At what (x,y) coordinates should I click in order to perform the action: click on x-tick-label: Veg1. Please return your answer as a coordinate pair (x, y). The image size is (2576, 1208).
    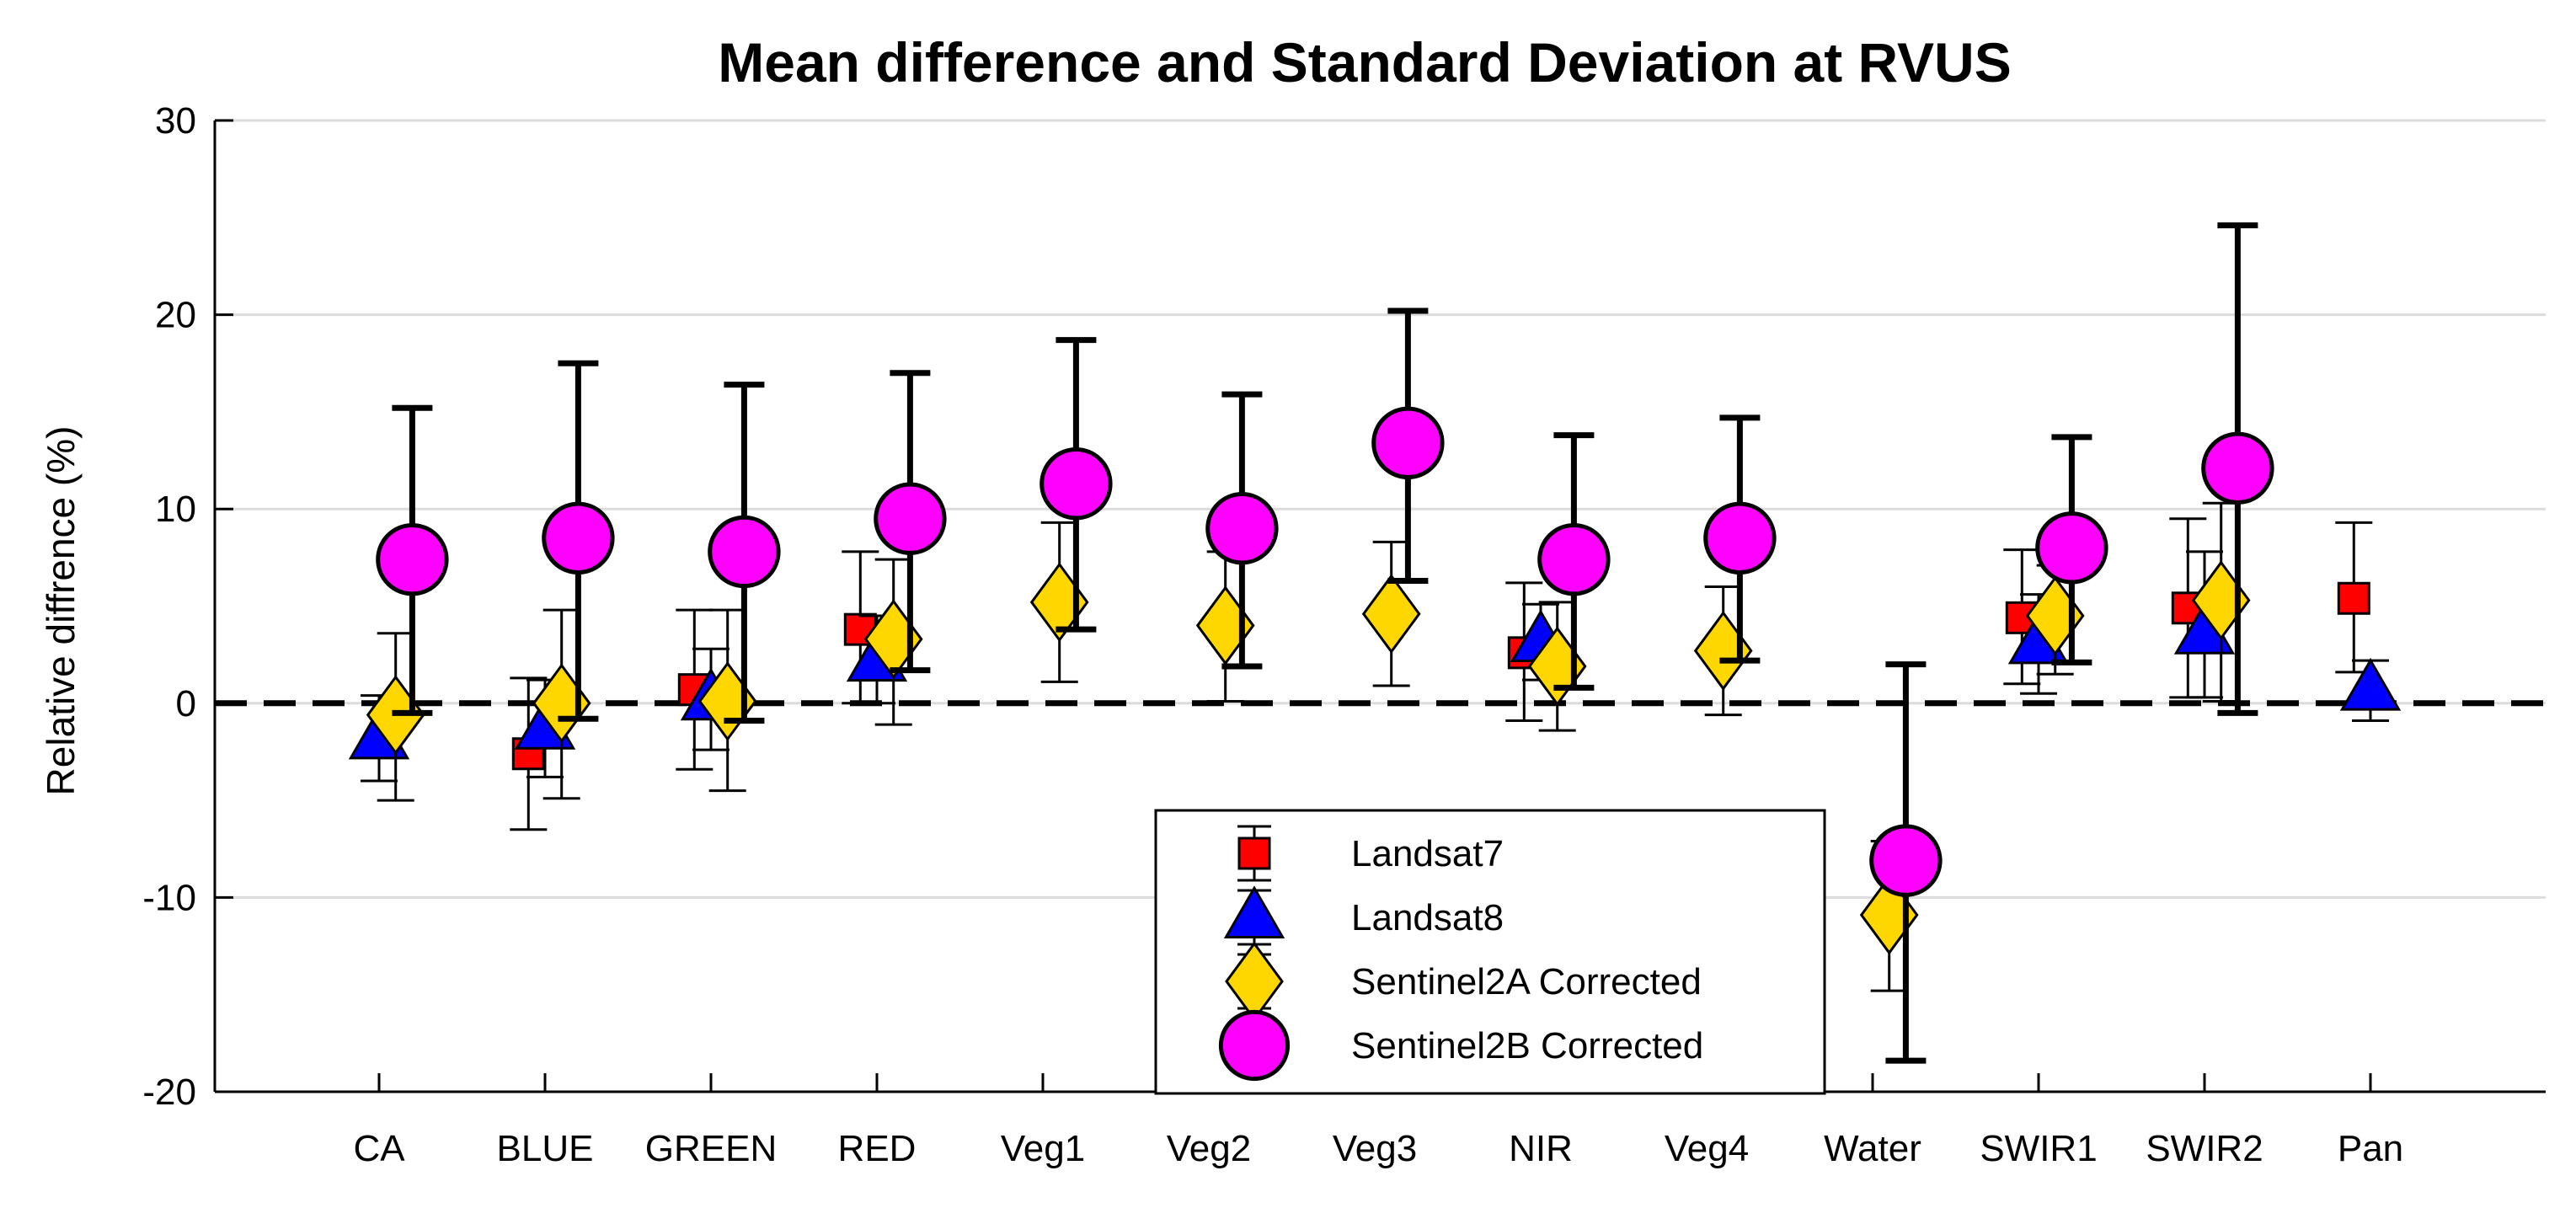
    Looking at the image, I should click on (1043, 1148).